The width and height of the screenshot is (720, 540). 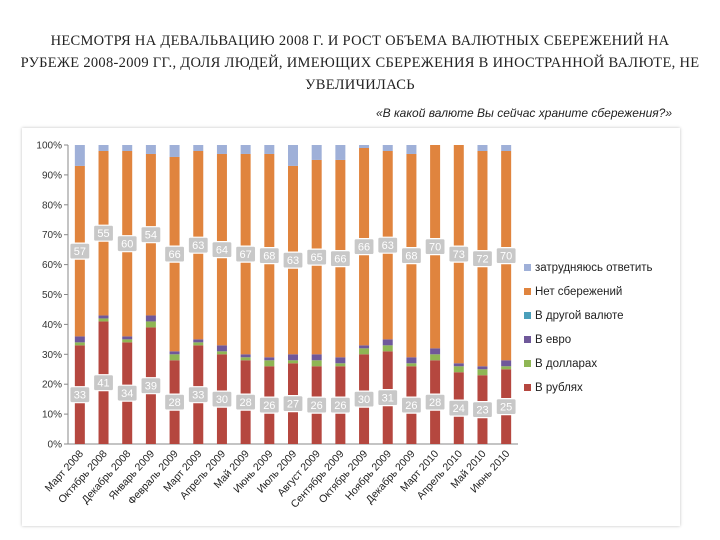 What do you see at coordinates (553, 340) in the screenshot?
I see `legend-label: В евро` at bounding box center [553, 340].